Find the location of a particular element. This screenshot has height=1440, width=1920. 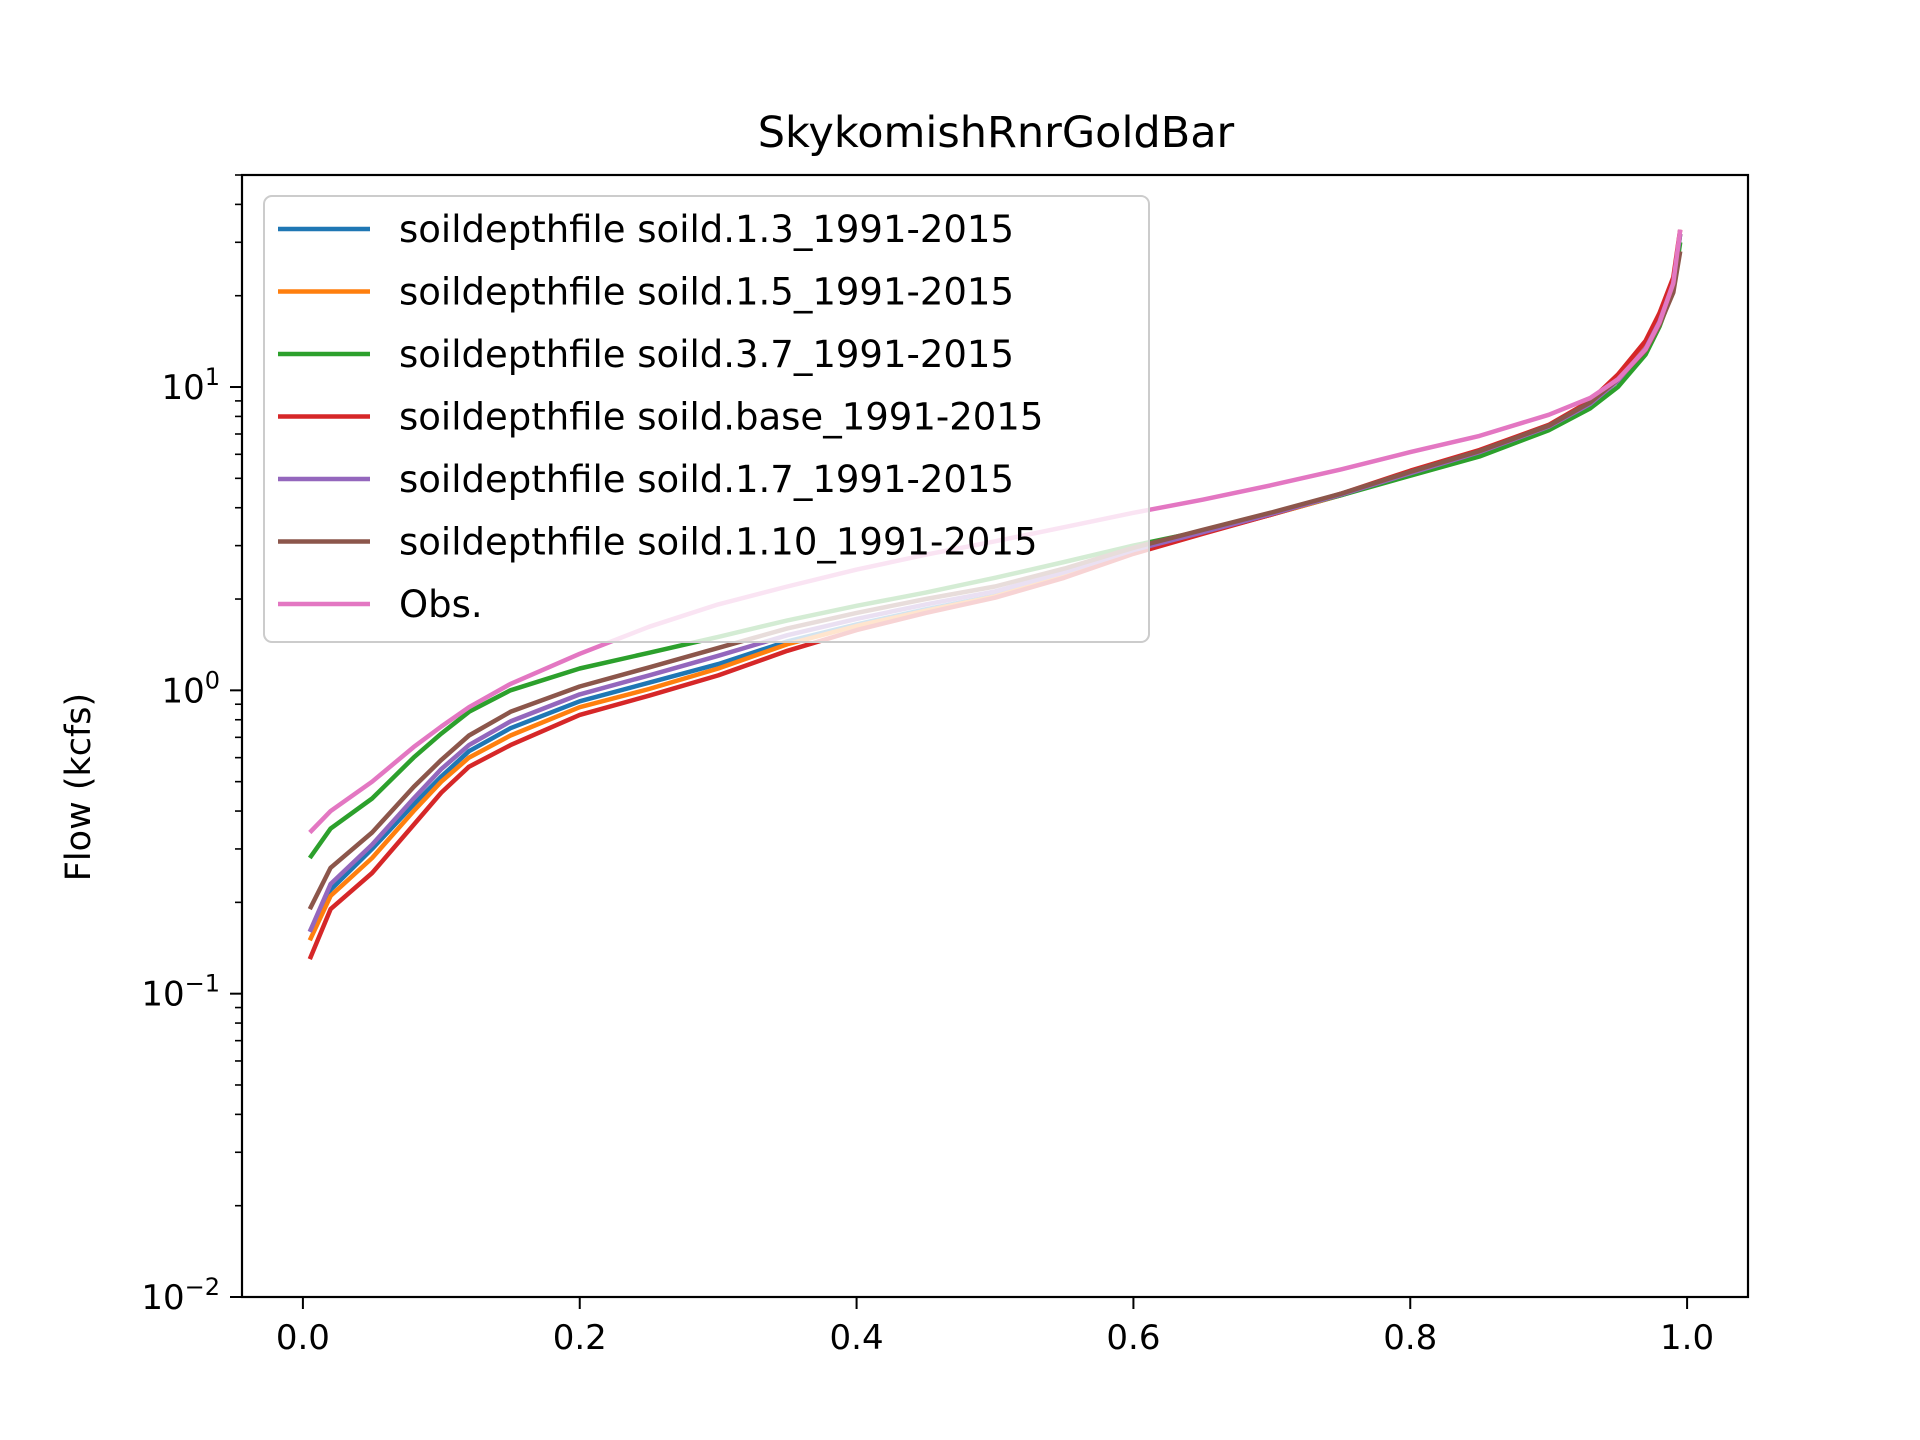

x-tick-label: 0.6 is located at coordinates (1133, 1338).